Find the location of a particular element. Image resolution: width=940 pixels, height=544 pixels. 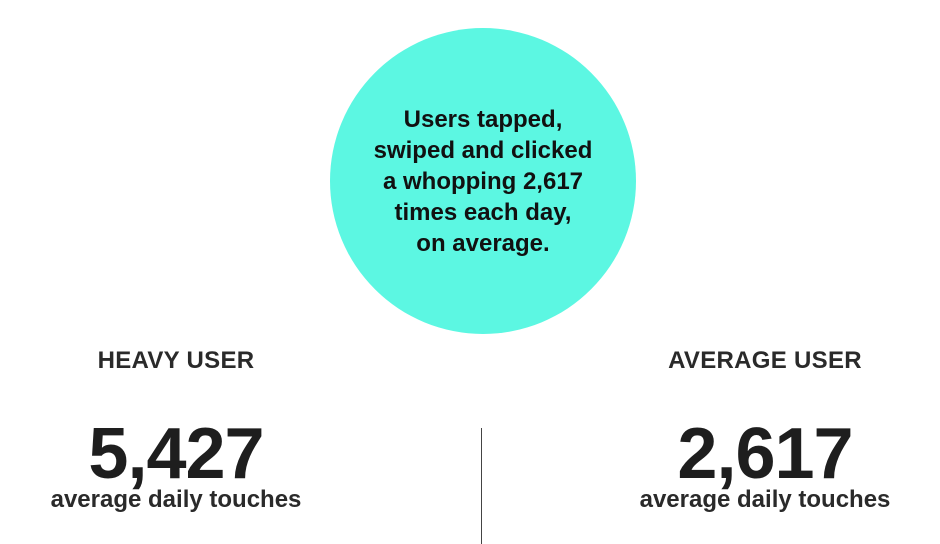

column-divider is located at coordinates (481, 486).